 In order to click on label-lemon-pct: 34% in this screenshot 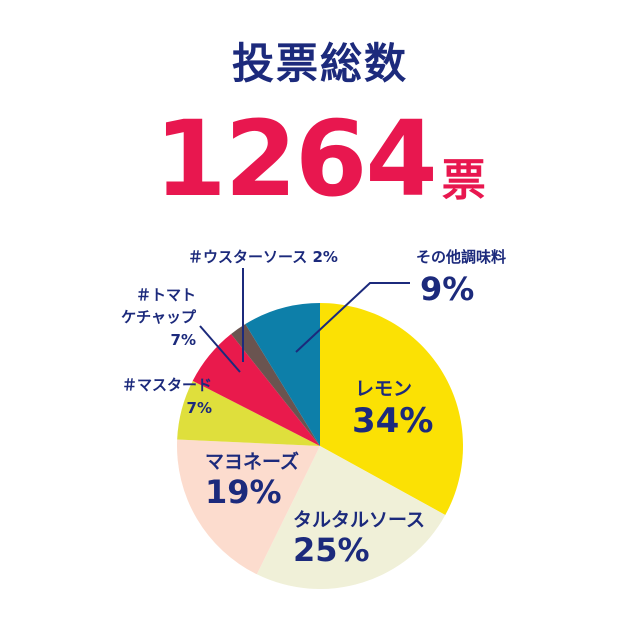, I will do `click(392, 421)`.